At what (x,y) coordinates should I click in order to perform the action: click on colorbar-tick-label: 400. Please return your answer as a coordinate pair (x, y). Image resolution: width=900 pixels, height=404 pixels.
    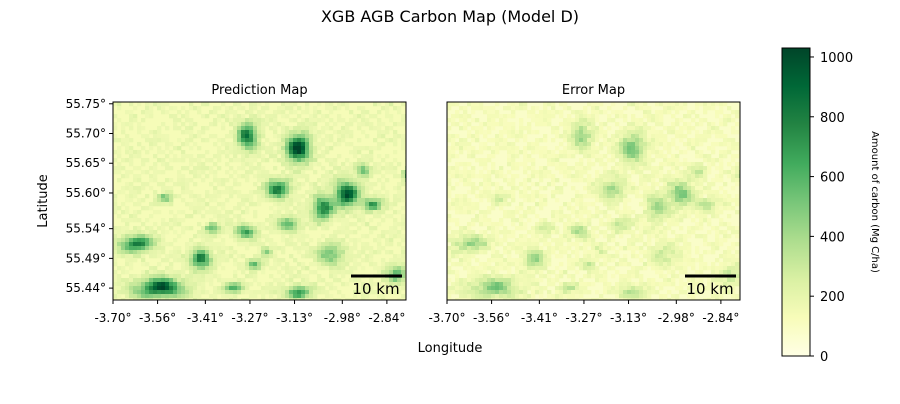
    Looking at the image, I should click on (832, 237).